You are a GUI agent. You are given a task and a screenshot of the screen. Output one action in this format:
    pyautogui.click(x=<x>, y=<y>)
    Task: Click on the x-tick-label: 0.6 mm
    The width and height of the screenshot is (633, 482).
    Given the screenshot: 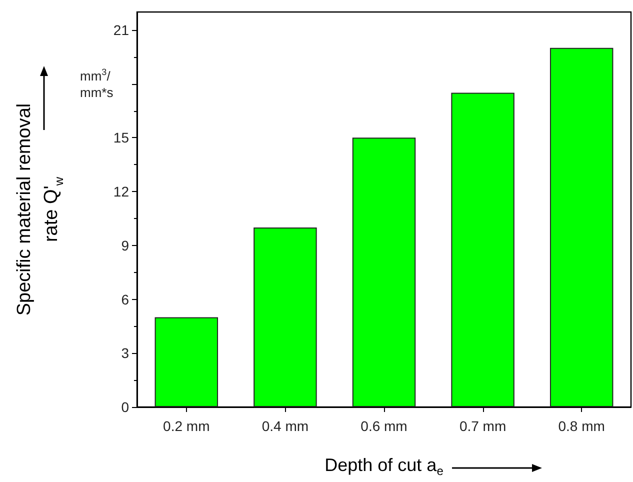 What is the action you would take?
    pyautogui.click(x=384, y=426)
    